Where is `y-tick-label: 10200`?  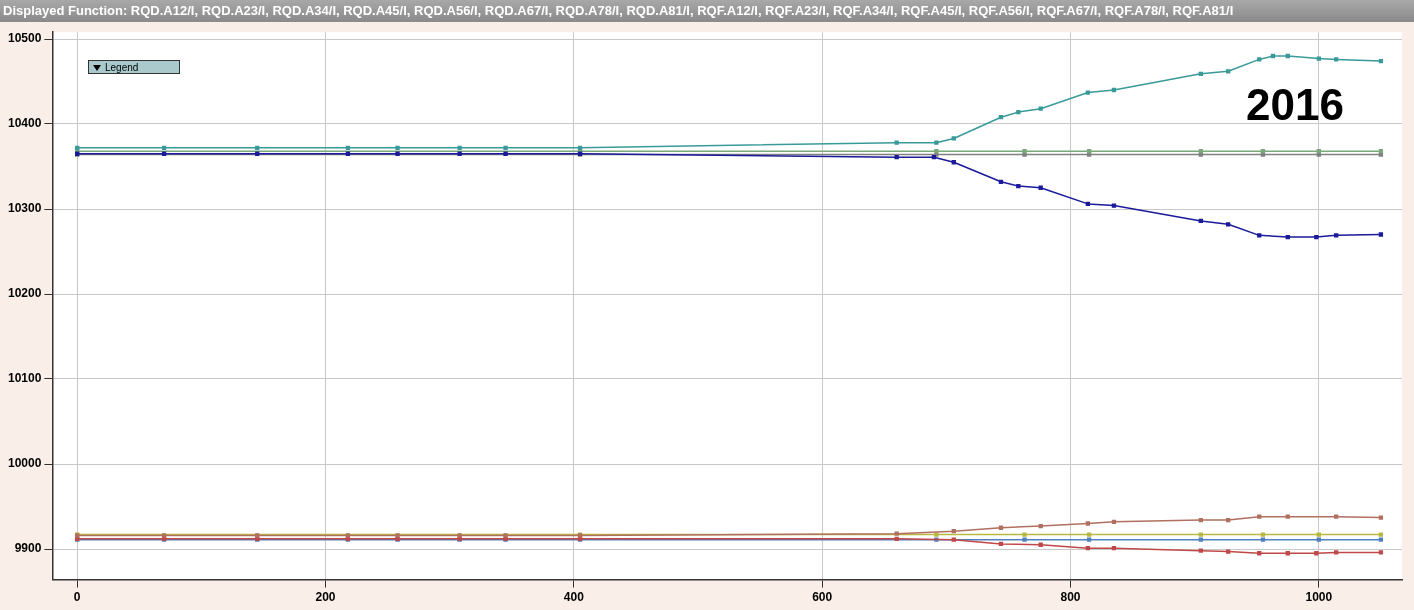
y-tick-label: 10200 is located at coordinates (24, 293).